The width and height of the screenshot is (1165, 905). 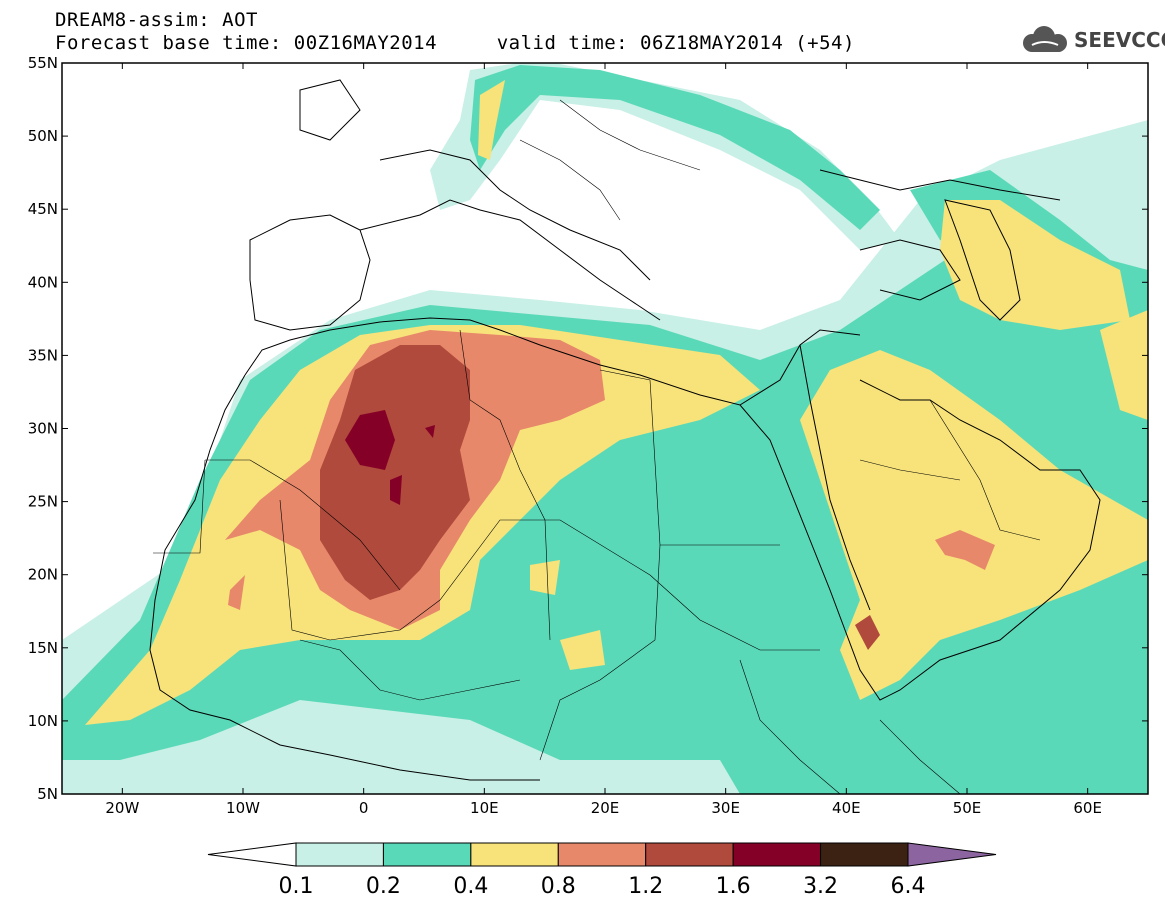 What do you see at coordinates (484, 808) in the screenshot?
I see `lon-tick-label: 10E` at bounding box center [484, 808].